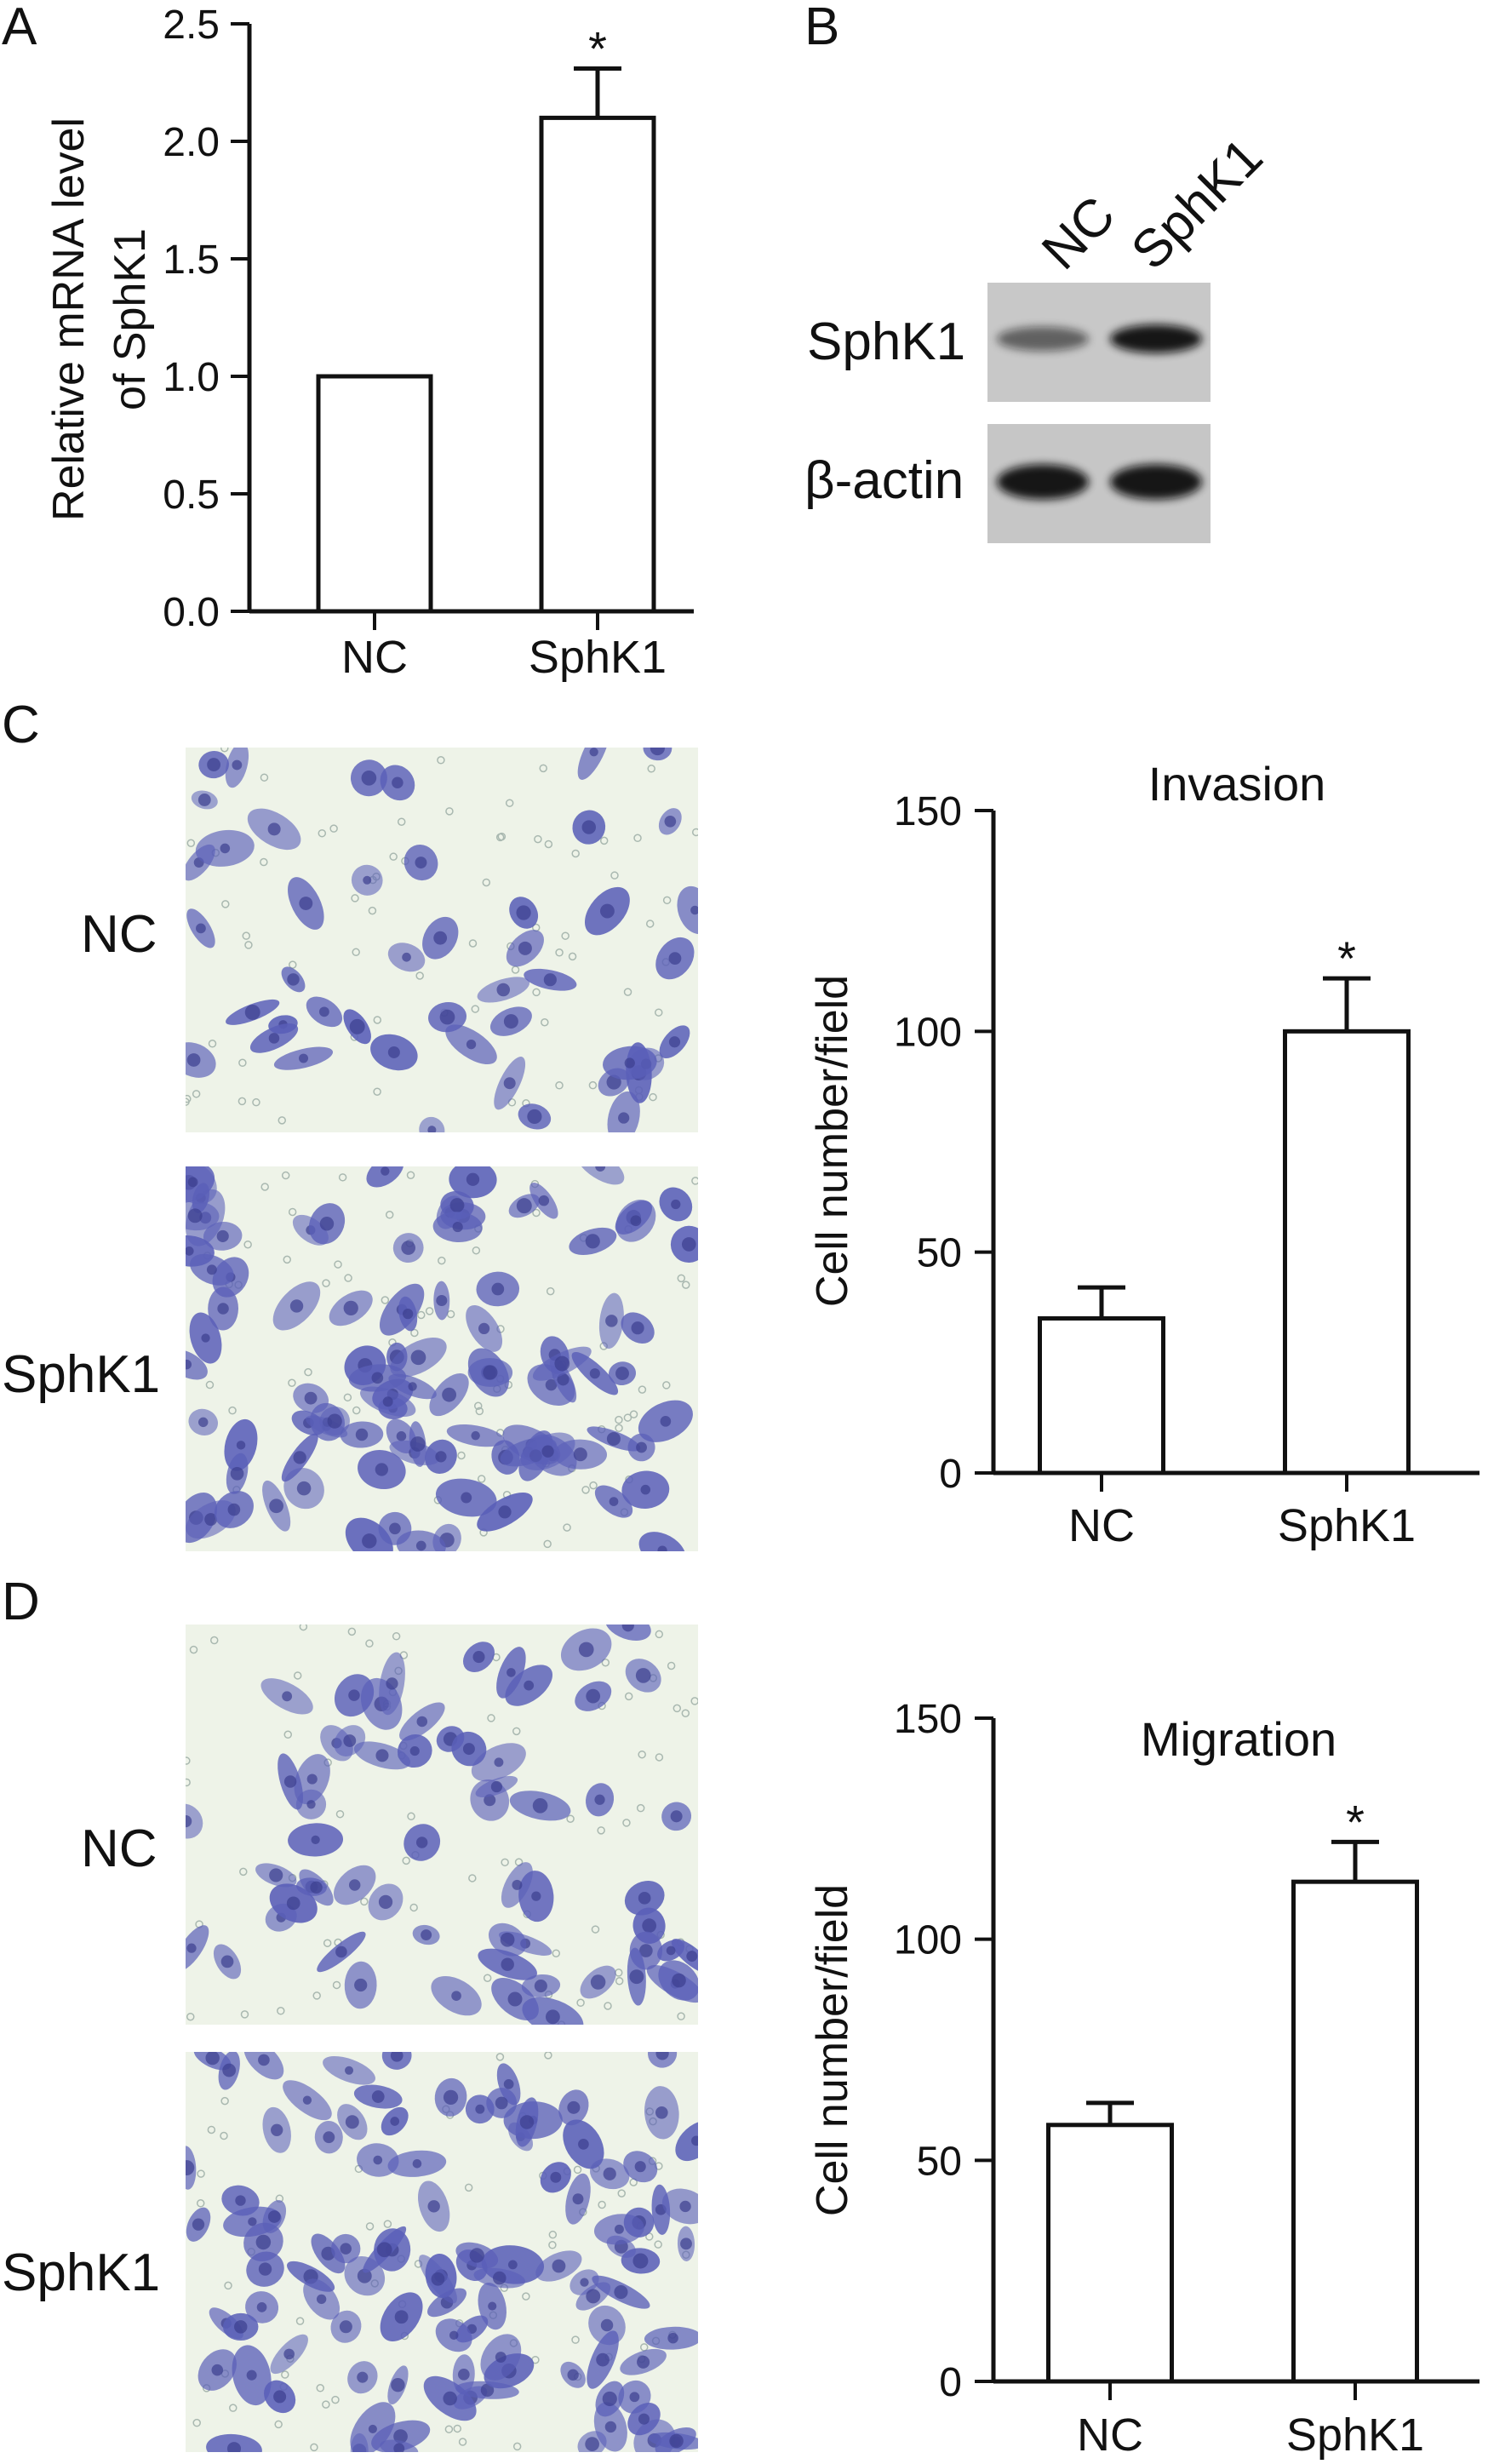 The image size is (1511, 2464). Describe the element at coordinates (950, 1474) in the screenshot. I see `chart-c-ytick-label: 0` at that location.